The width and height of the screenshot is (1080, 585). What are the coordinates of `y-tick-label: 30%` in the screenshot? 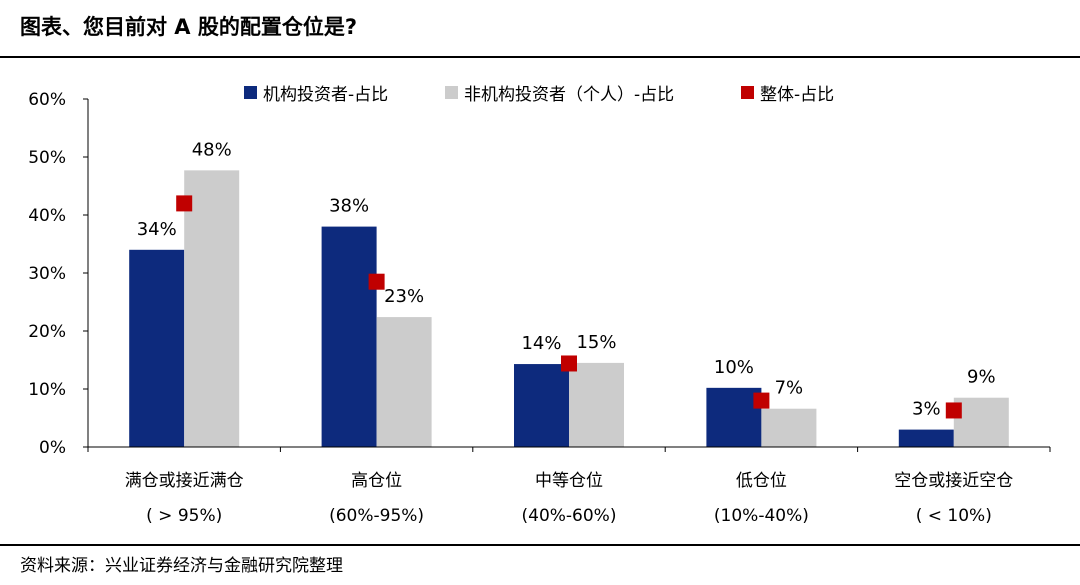 It's located at (47, 274).